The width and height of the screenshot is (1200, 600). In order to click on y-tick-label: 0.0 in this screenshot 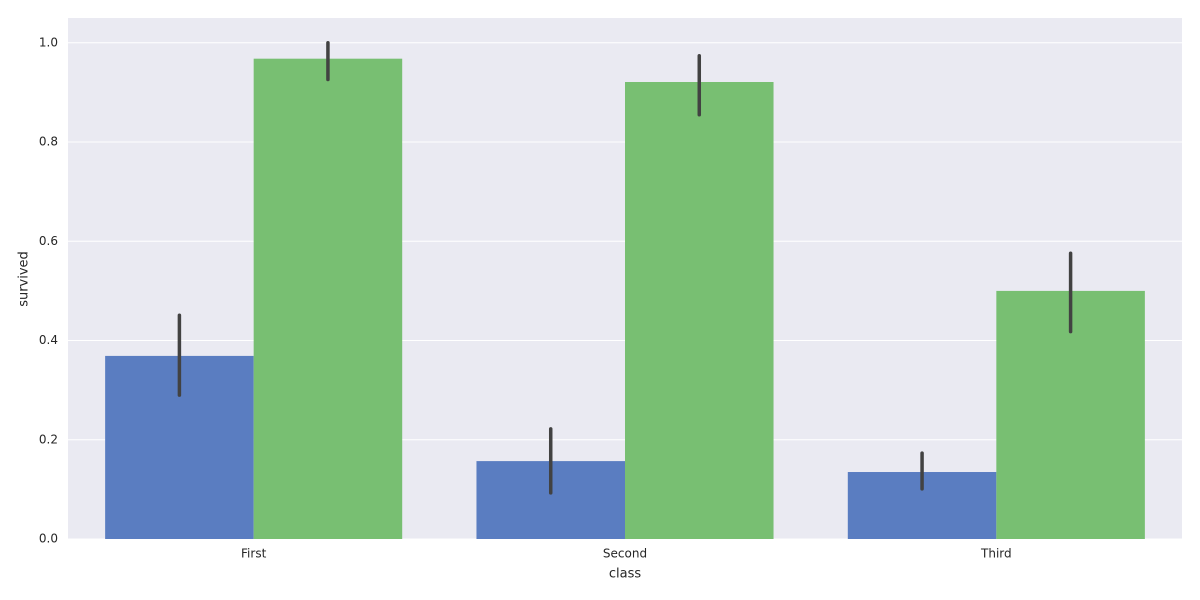, I will do `click(48, 539)`.